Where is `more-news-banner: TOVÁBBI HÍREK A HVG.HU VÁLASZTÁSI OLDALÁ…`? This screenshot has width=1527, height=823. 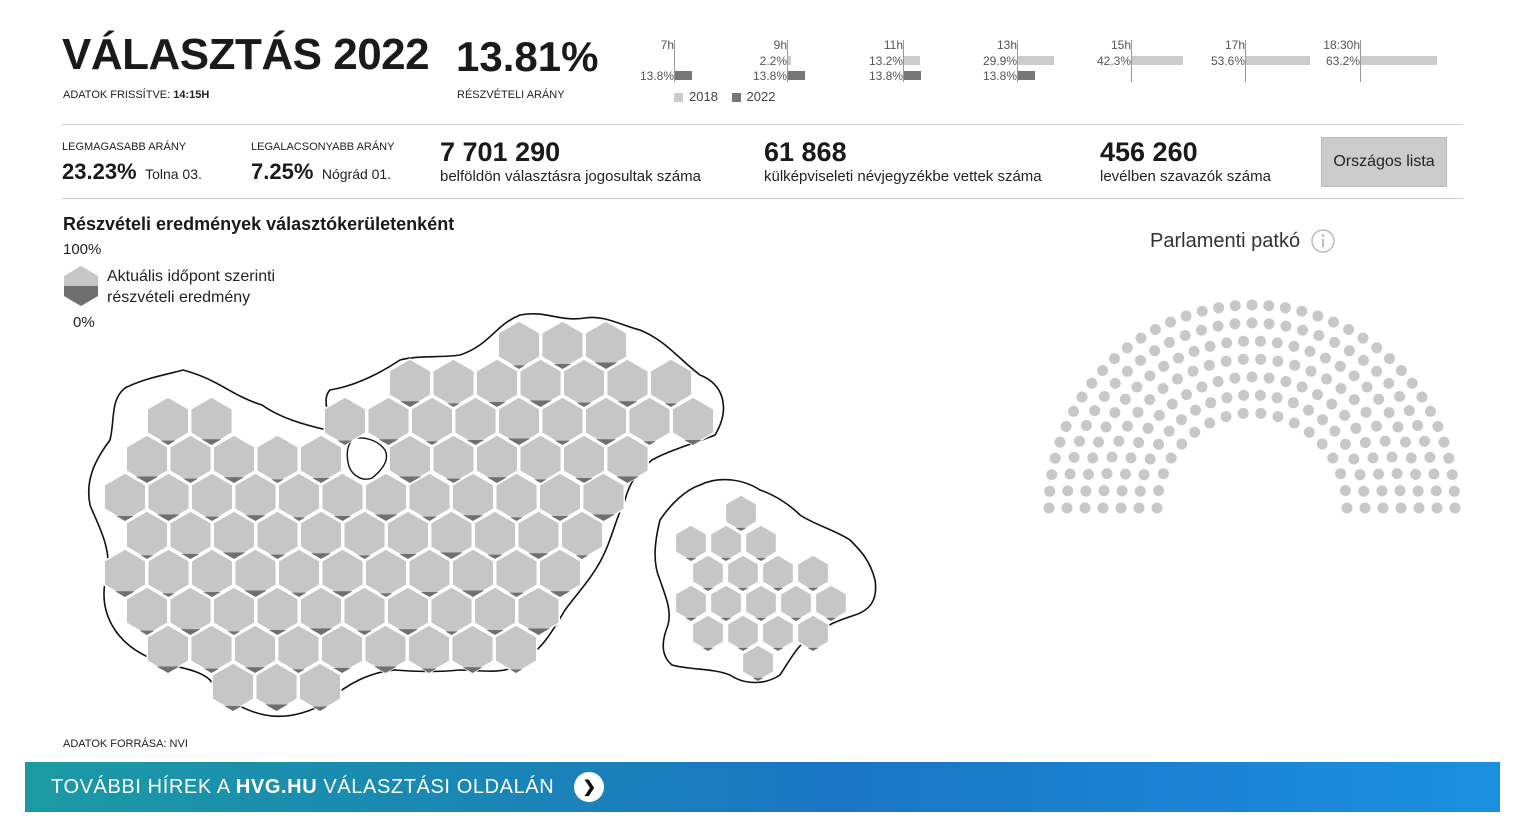 more-news-banner: TOVÁBBI HÍREK A HVG.HU VÁLASZTÁSI OLDALÁ… is located at coordinates (762, 787).